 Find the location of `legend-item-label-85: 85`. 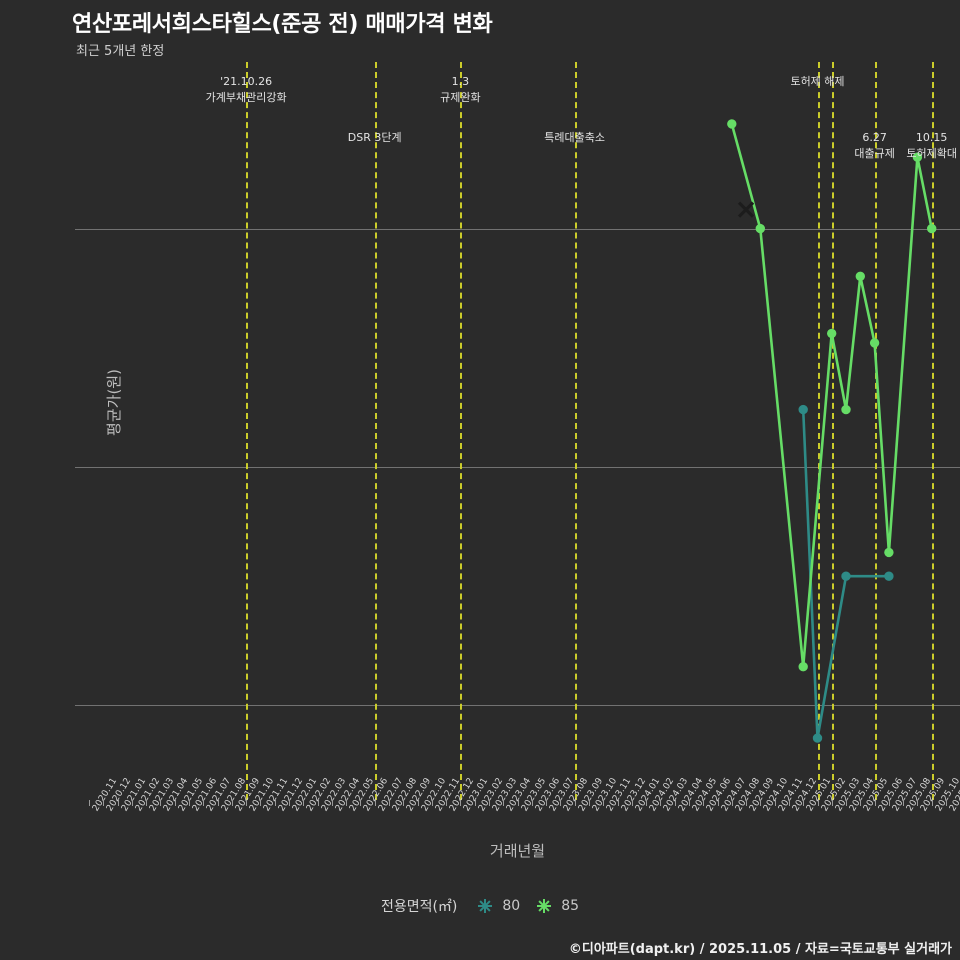

legend-item-label-85: 85 is located at coordinates (570, 906).